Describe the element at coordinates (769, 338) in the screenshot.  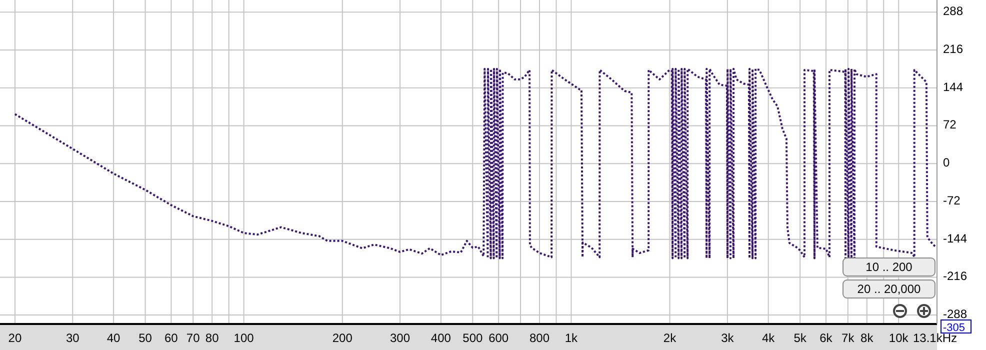
I see `x-tick-label: 4k` at that location.